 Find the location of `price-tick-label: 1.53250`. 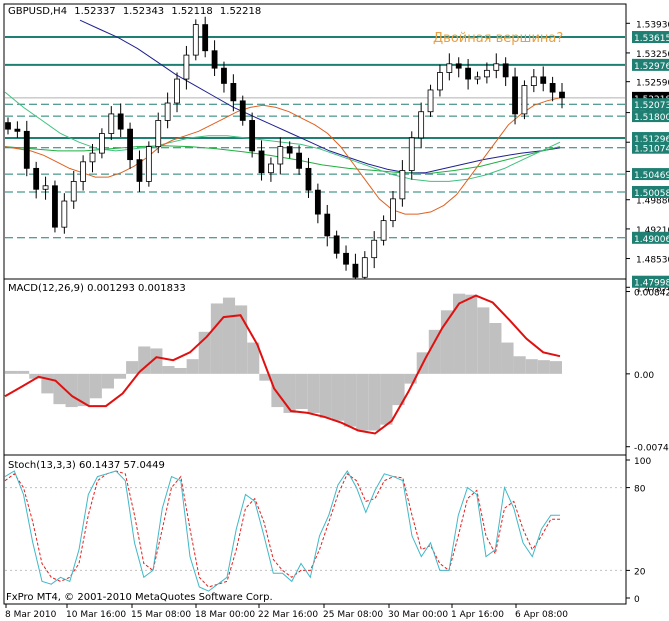

price-tick-label: 1.53250 is located at coordinates (652, 55).